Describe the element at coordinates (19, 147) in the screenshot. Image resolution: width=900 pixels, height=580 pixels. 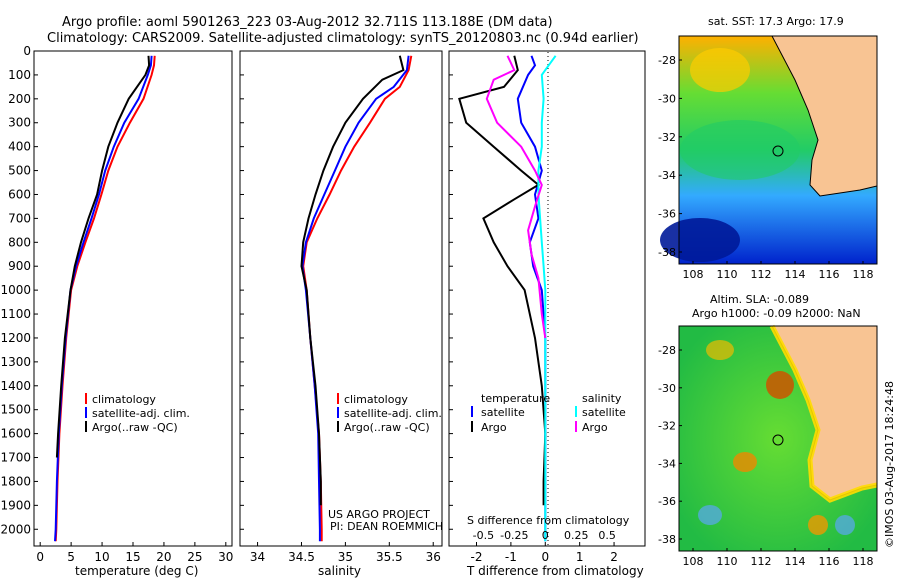
I see `depth-tick-label: 400` at that location.